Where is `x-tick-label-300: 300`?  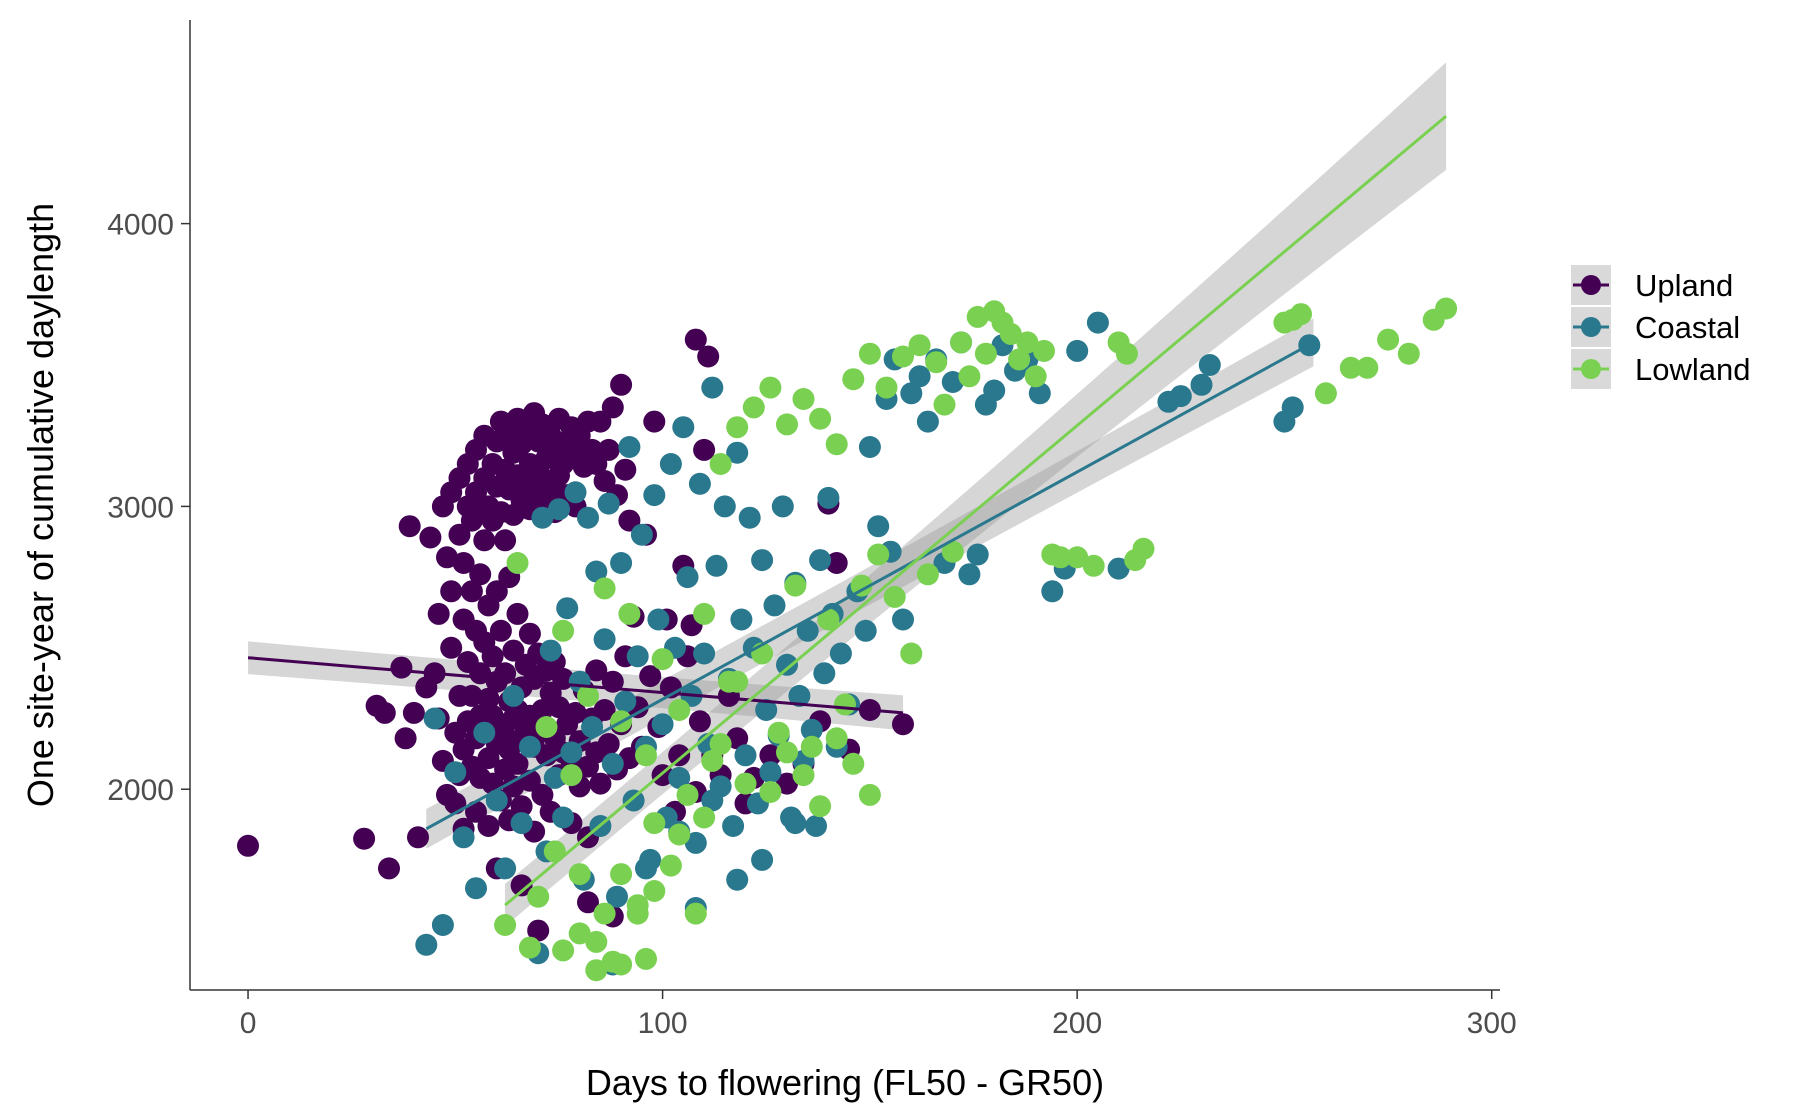
x-tick-label-300: 300 is located at coordinates (1492, 1023).